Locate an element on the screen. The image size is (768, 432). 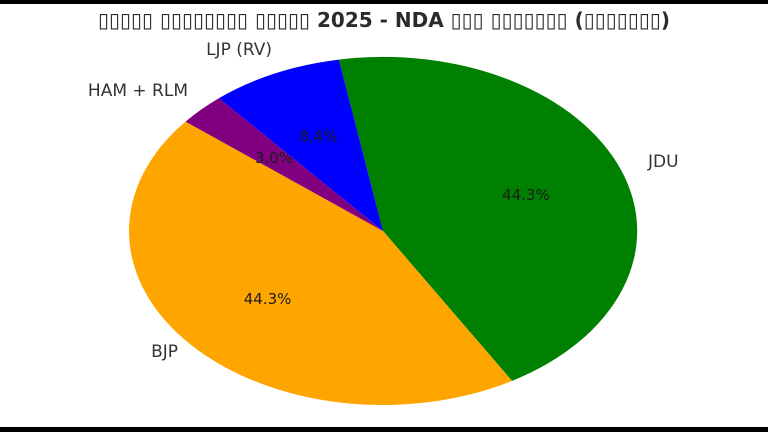
slice-label-bjp: BJP is located at coordinates (164, 352).